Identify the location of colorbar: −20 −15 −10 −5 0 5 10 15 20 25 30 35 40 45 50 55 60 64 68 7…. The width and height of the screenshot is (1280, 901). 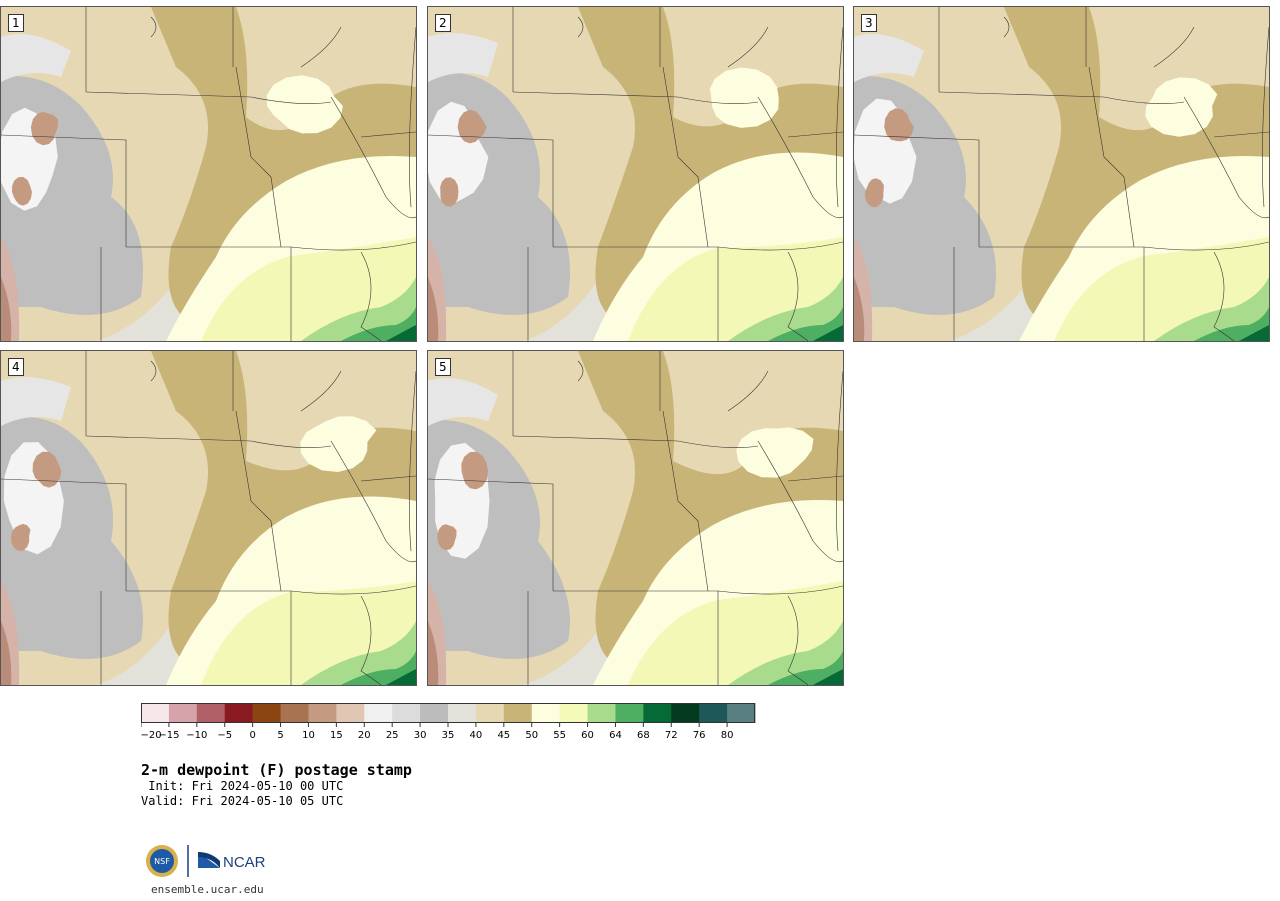
(460, 726).